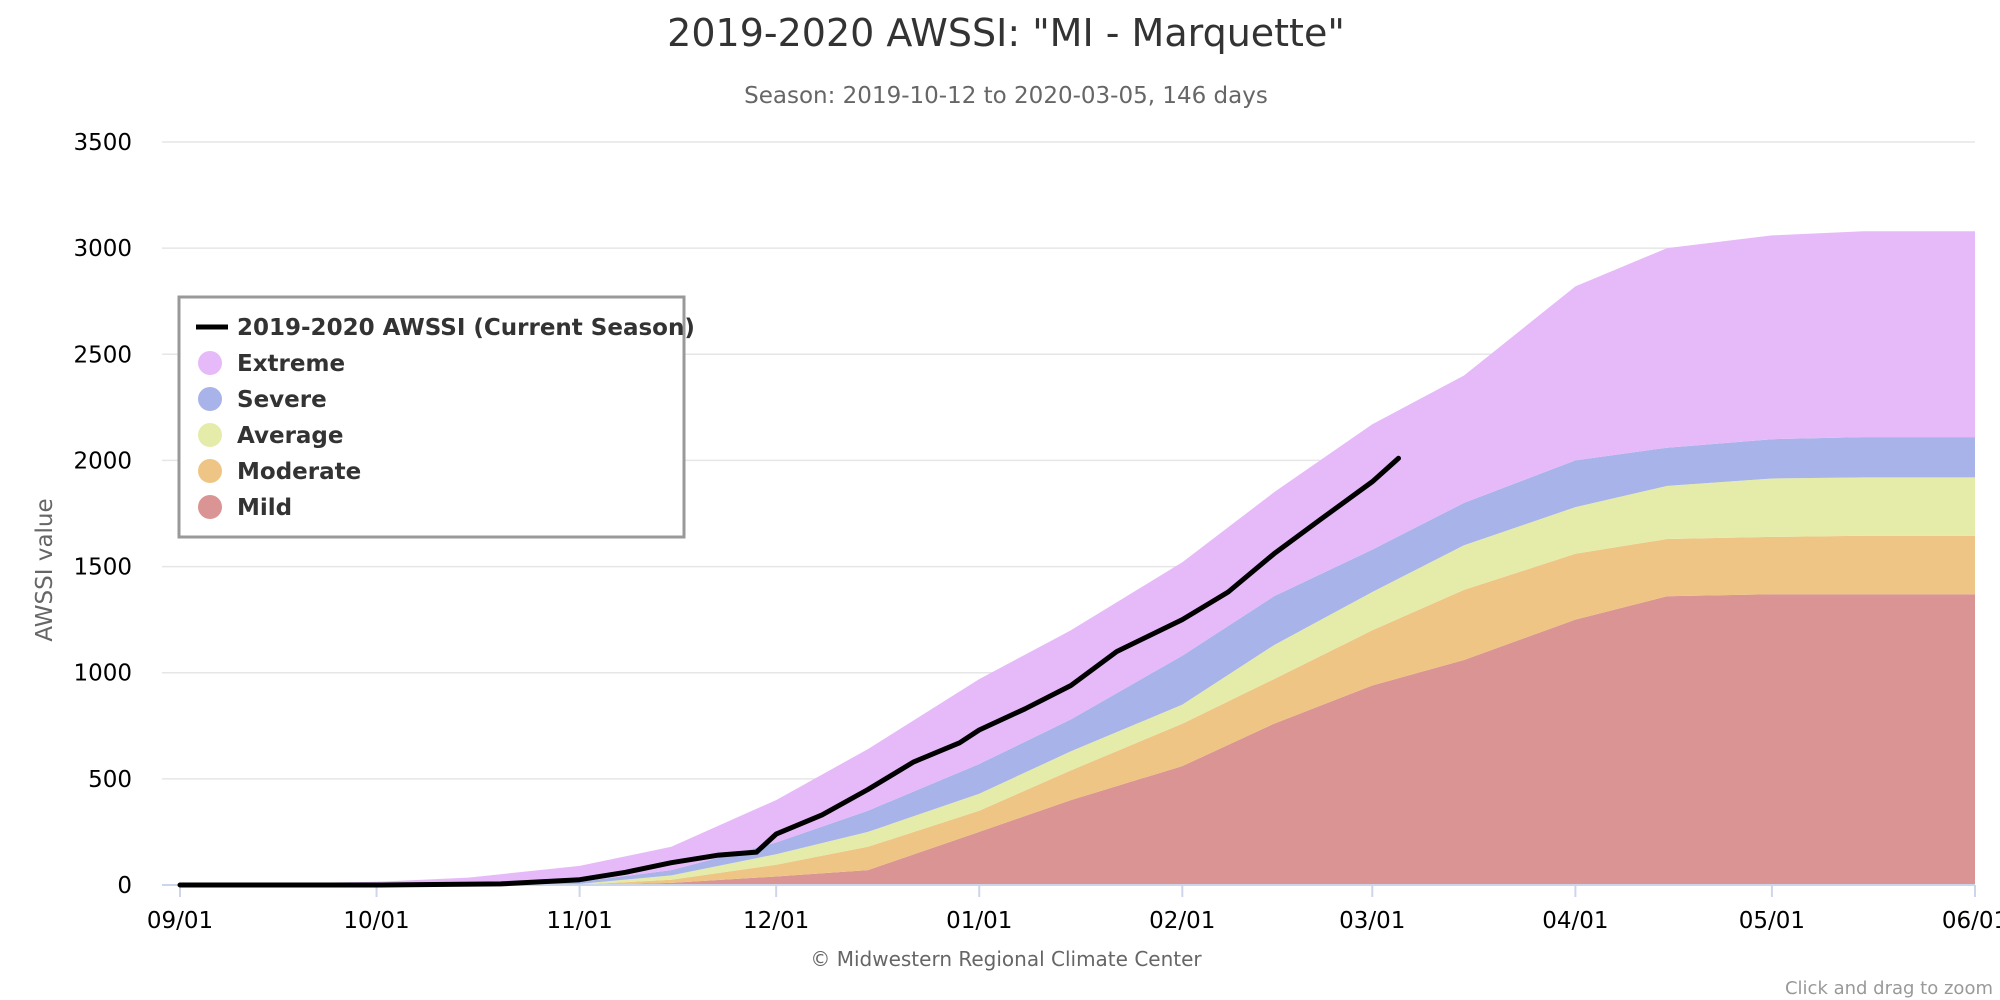 The height and width of the screenshot is (1000, 2000). I want to click on legend-label: Average, so click(290, 436).